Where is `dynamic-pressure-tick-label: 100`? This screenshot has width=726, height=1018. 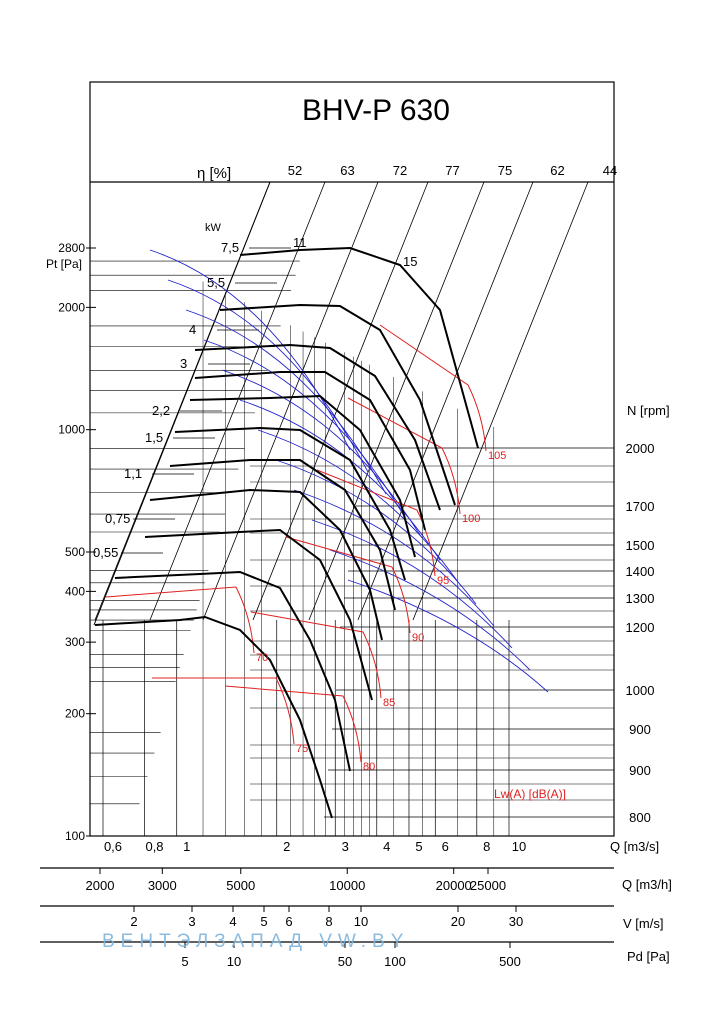
dynamic-pressure-tick-label: 100 is located at coordinates (395, 961).